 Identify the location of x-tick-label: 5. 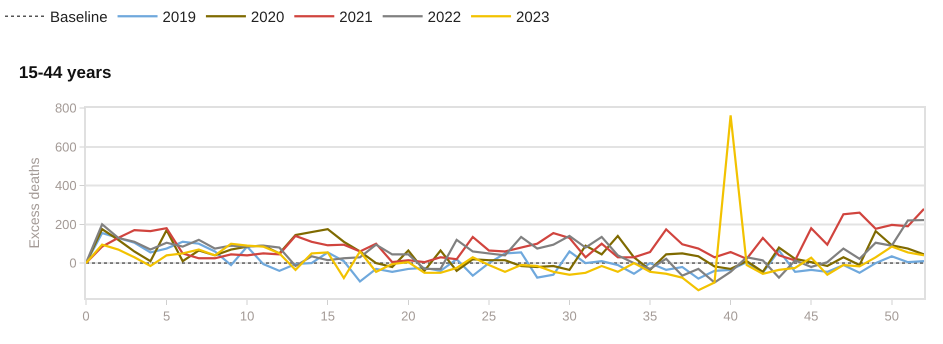
(166, 316).